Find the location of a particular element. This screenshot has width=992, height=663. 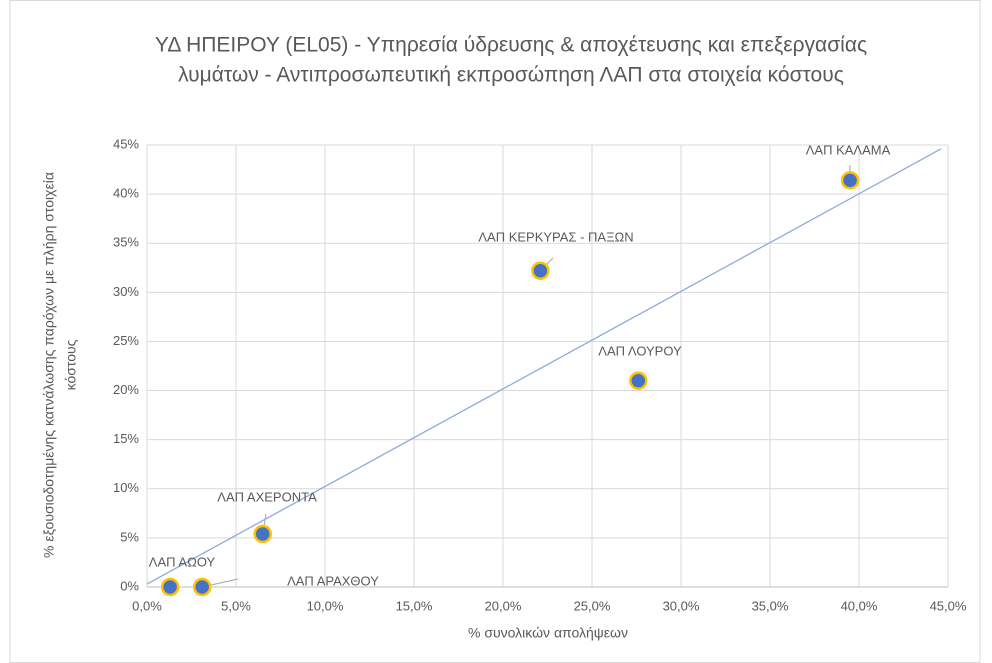

point-label: ΛΑΠ ΛΟΥΡΟΥ is located at coordinates (640, 350).